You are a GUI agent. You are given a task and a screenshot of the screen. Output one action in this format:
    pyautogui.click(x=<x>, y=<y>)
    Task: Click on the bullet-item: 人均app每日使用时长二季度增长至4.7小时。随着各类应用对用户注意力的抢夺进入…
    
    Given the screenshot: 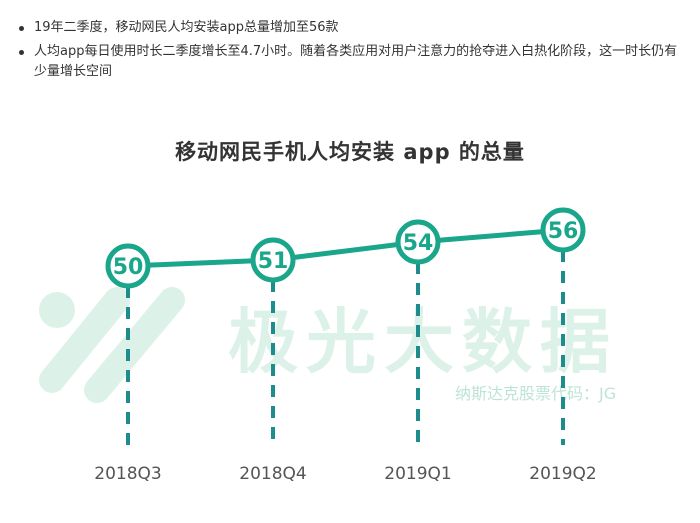 What is the action you would take?
    pyautogui.click(x=352, y=62)
    